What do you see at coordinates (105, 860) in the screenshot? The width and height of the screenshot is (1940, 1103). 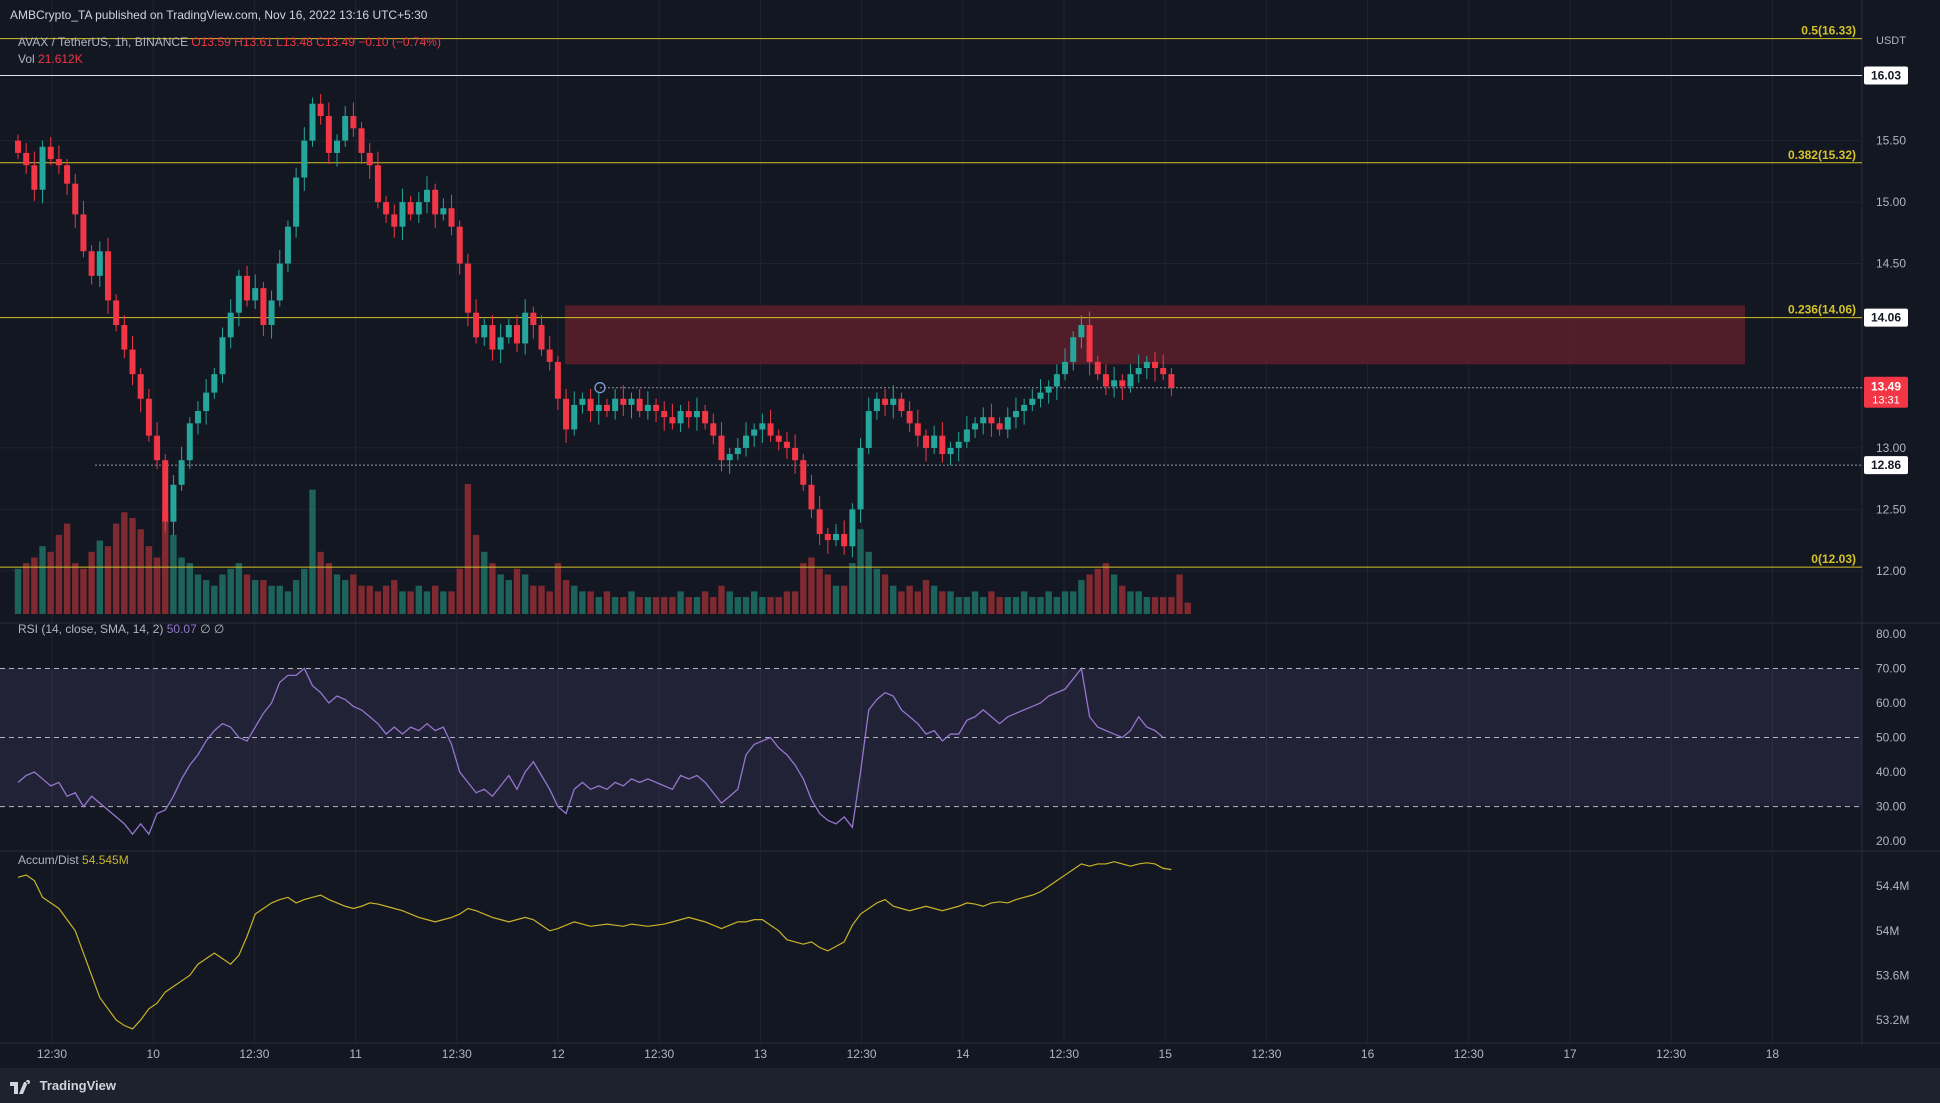 I see `ad-value: 54.545M` at bounding box center [105, 860].